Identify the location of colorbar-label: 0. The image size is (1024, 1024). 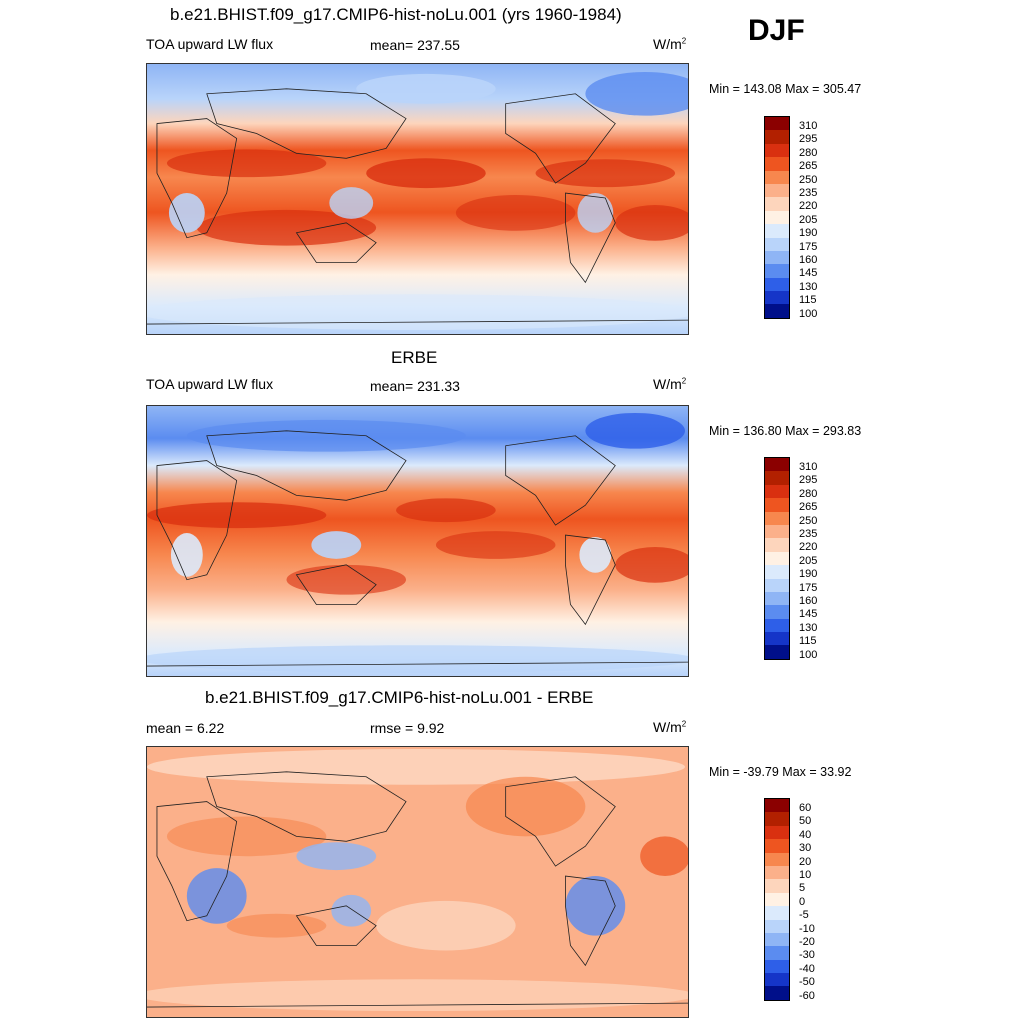
(802, 901).